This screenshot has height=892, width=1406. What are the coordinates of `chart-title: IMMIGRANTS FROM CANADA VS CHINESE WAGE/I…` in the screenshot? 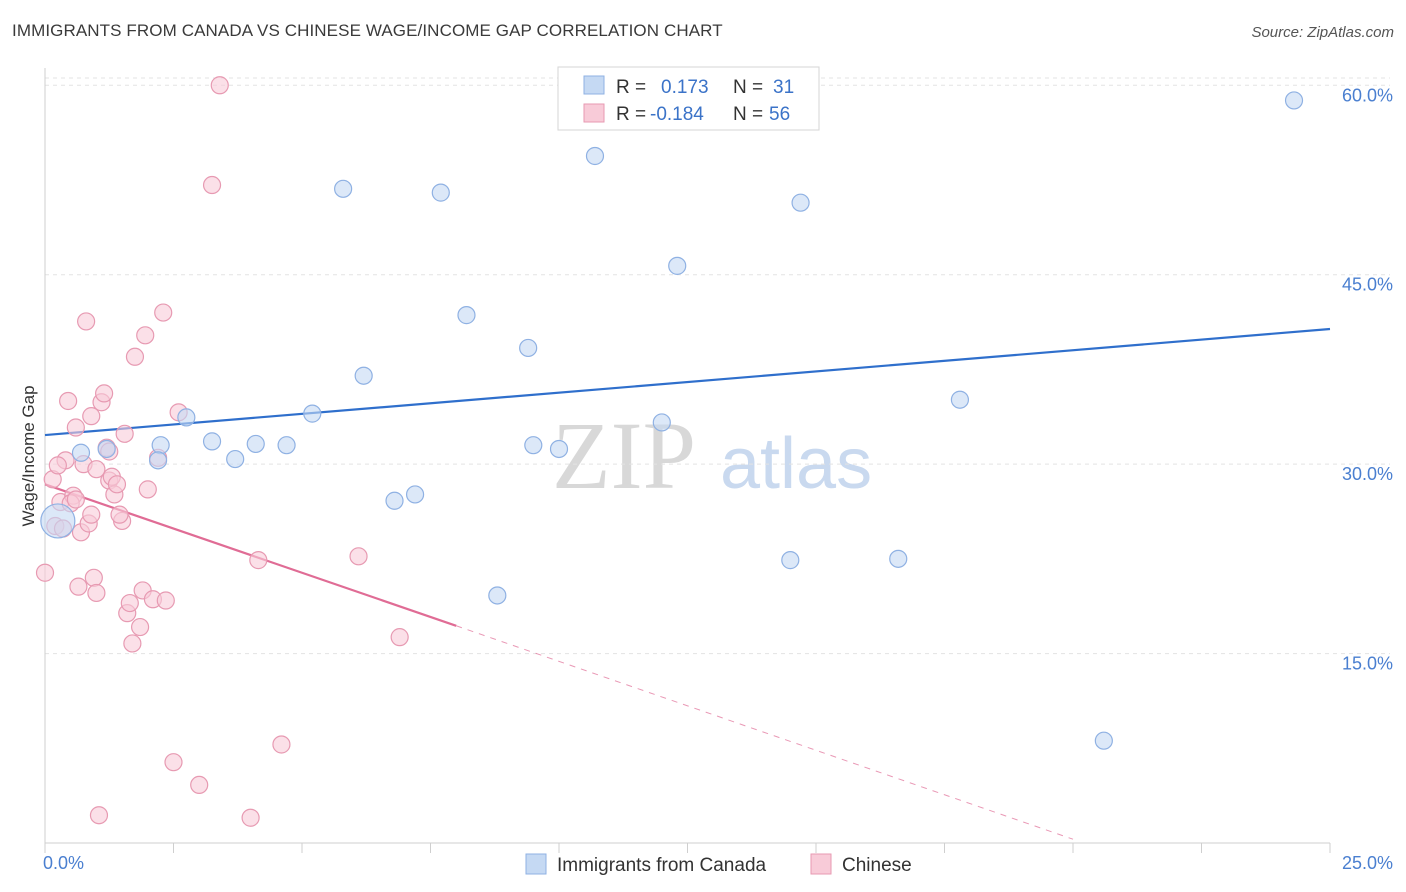 It's located at (367, 30).